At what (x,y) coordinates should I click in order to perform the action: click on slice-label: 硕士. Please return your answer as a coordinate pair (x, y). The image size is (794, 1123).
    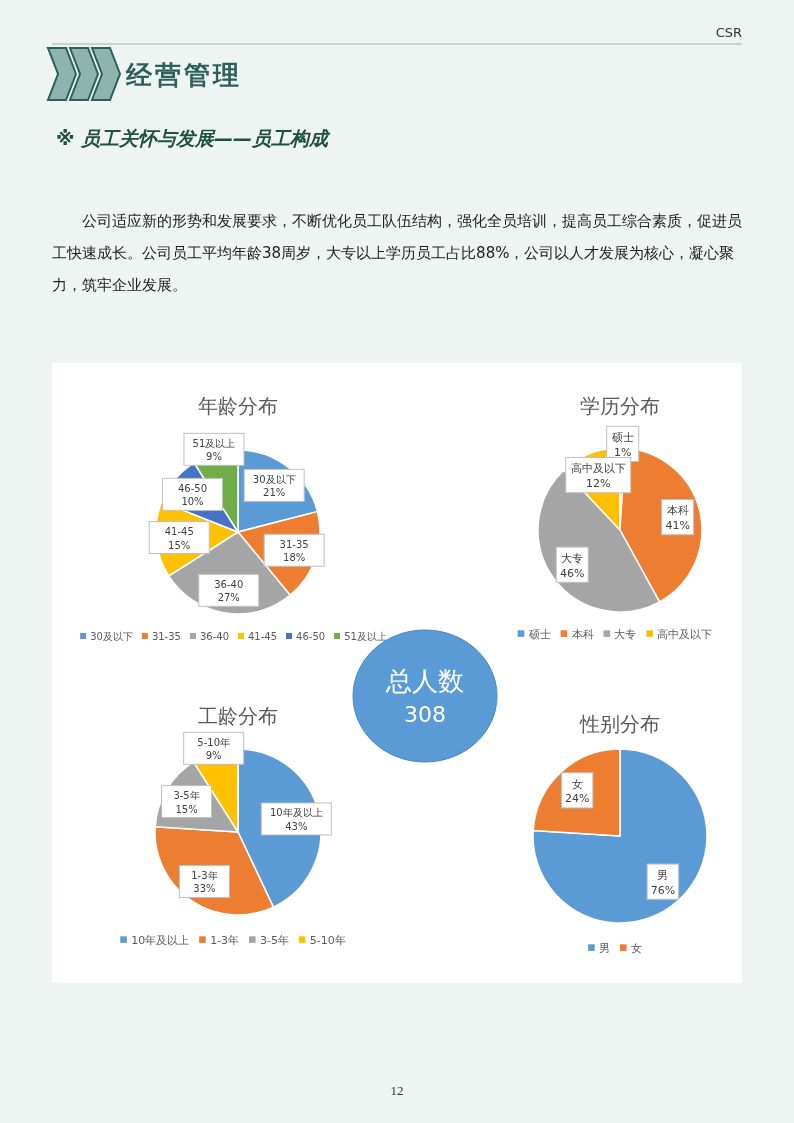
    Looking at the image, I should click on (622, 438).